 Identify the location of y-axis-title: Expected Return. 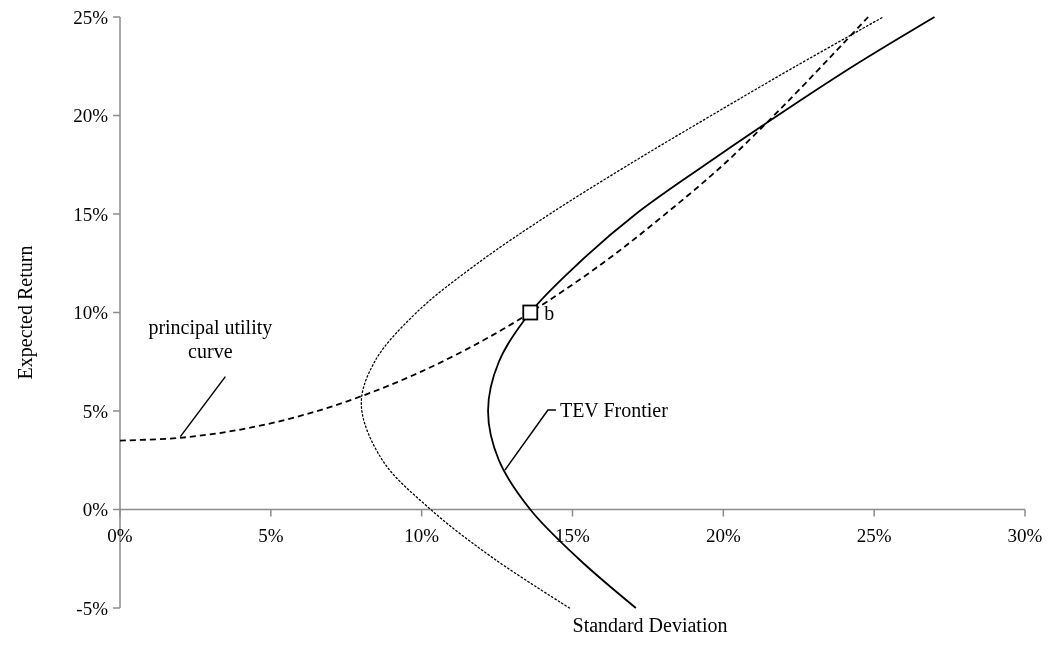
(25, 312).